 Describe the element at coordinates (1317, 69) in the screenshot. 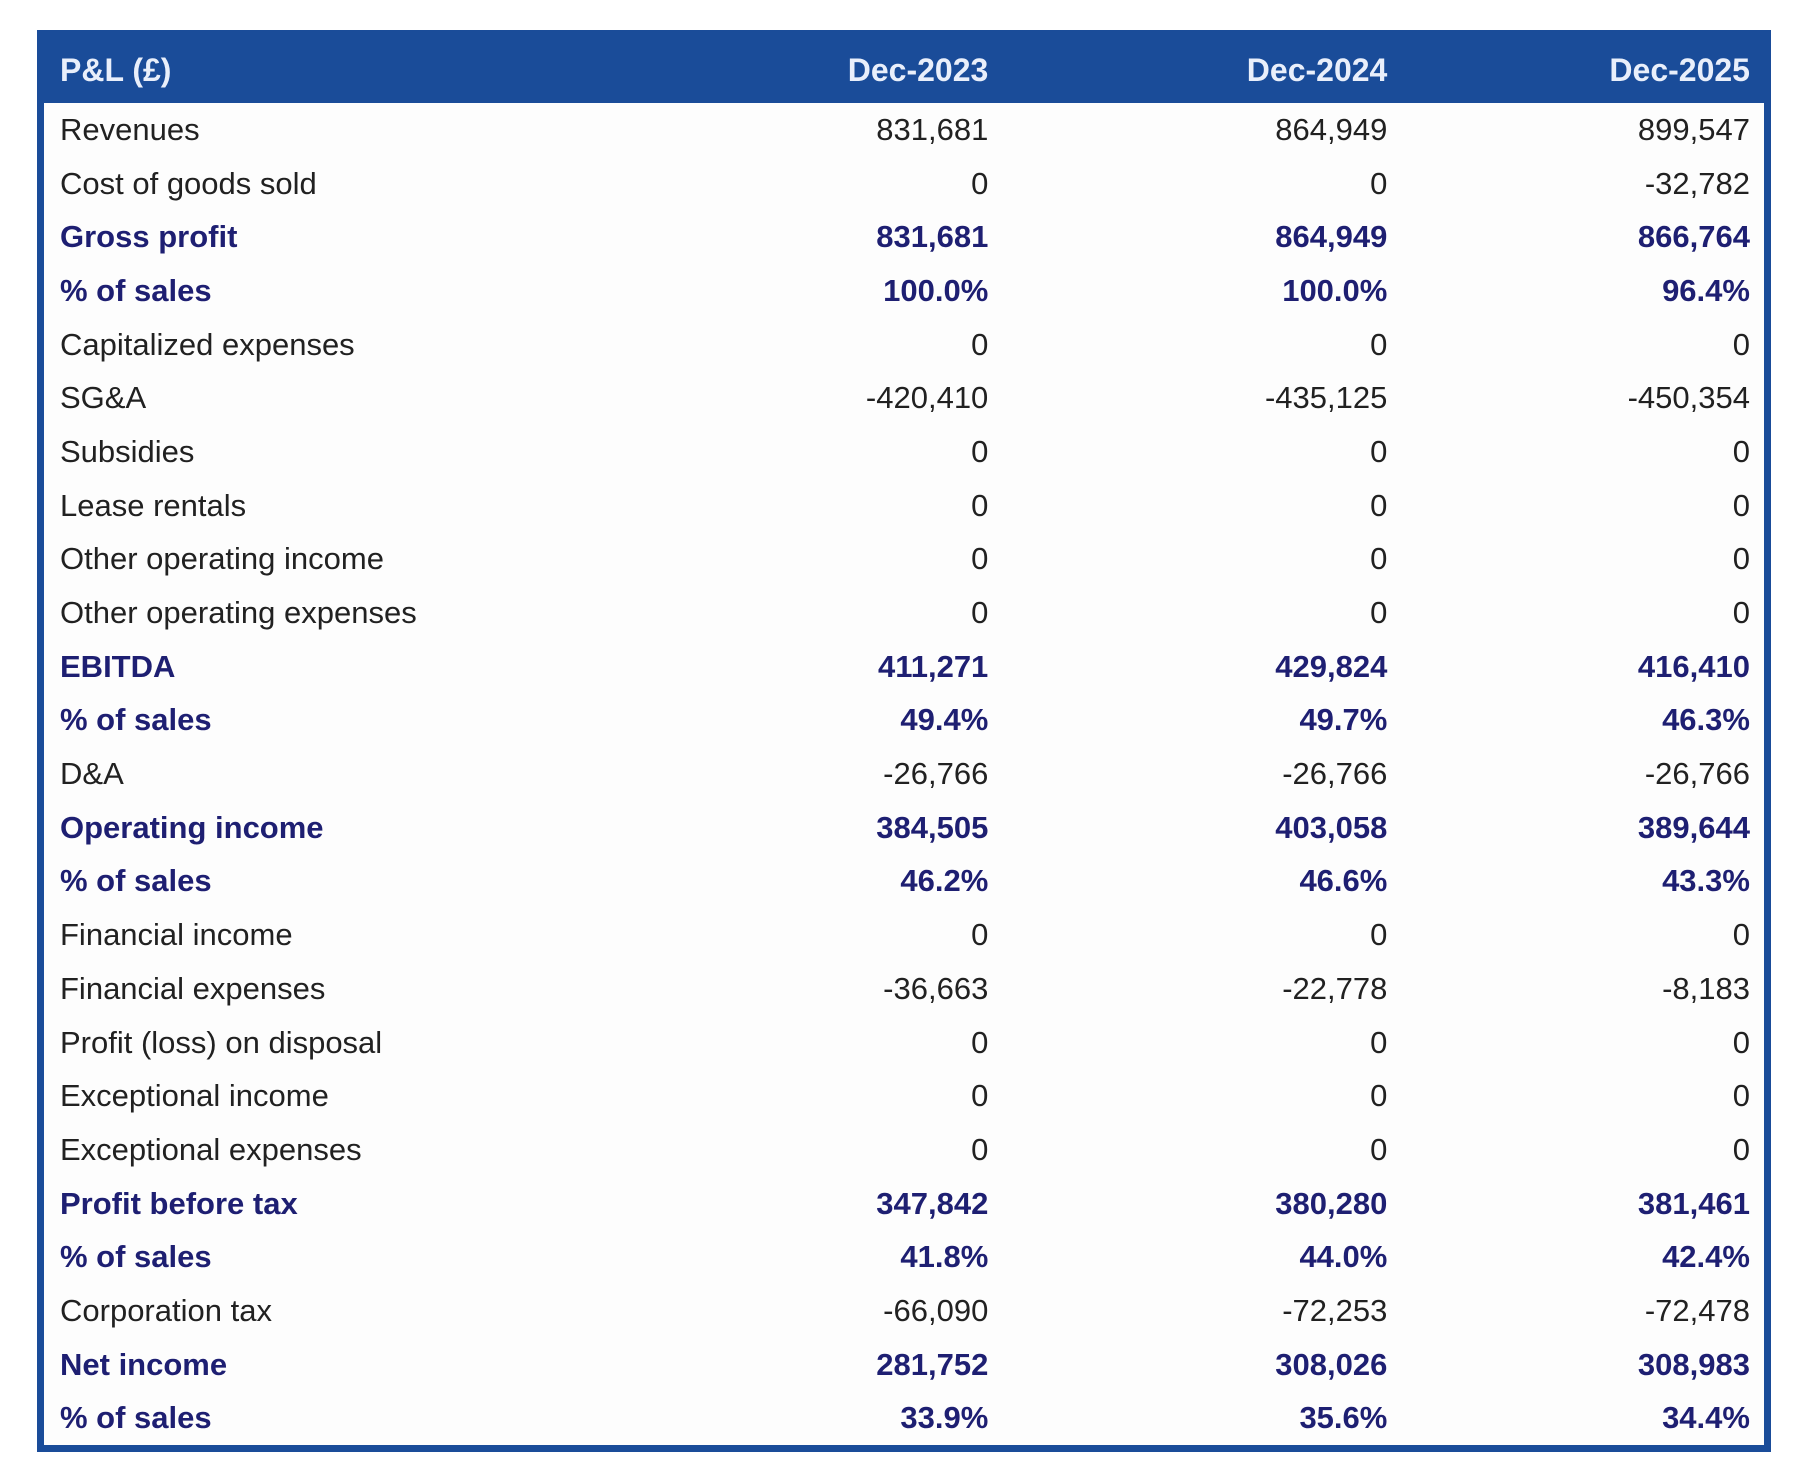

I see `header-col-dec-2024: Dec-2024` at that location.